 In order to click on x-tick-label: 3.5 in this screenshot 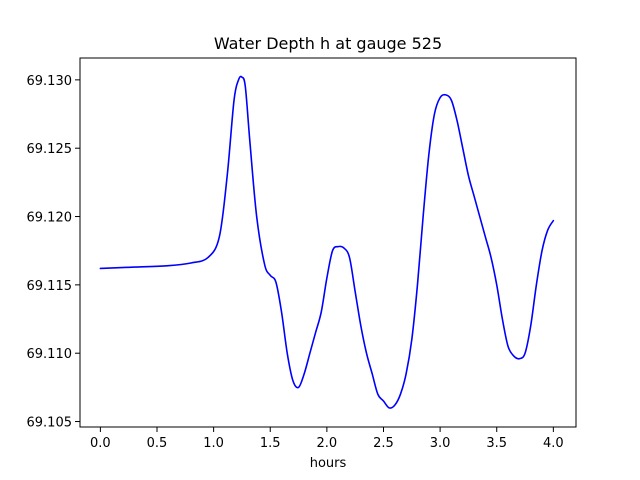, I will do `click(496, 443)`.